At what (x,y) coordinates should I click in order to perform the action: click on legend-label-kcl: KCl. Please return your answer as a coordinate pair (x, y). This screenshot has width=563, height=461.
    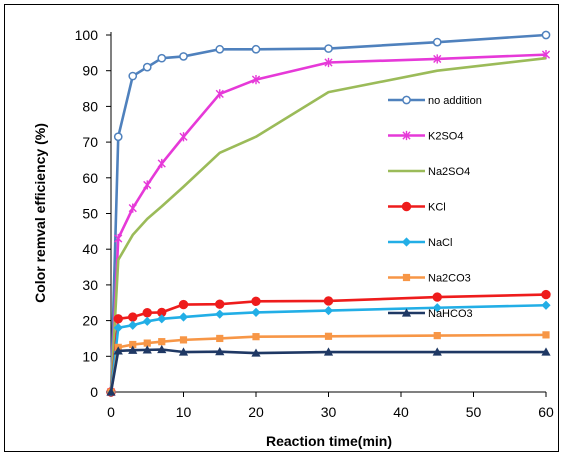
    Looking at the image, I should click on (437, 208).